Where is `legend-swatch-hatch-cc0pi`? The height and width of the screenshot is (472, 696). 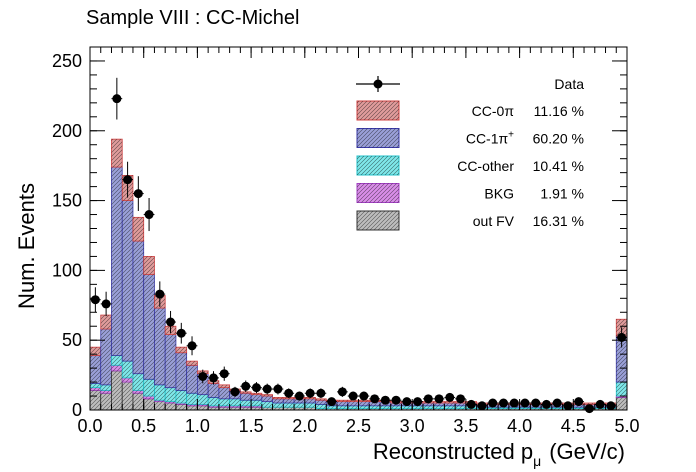 legend-swatch-hatch-cc0pi is located at coordinates (378, 110).